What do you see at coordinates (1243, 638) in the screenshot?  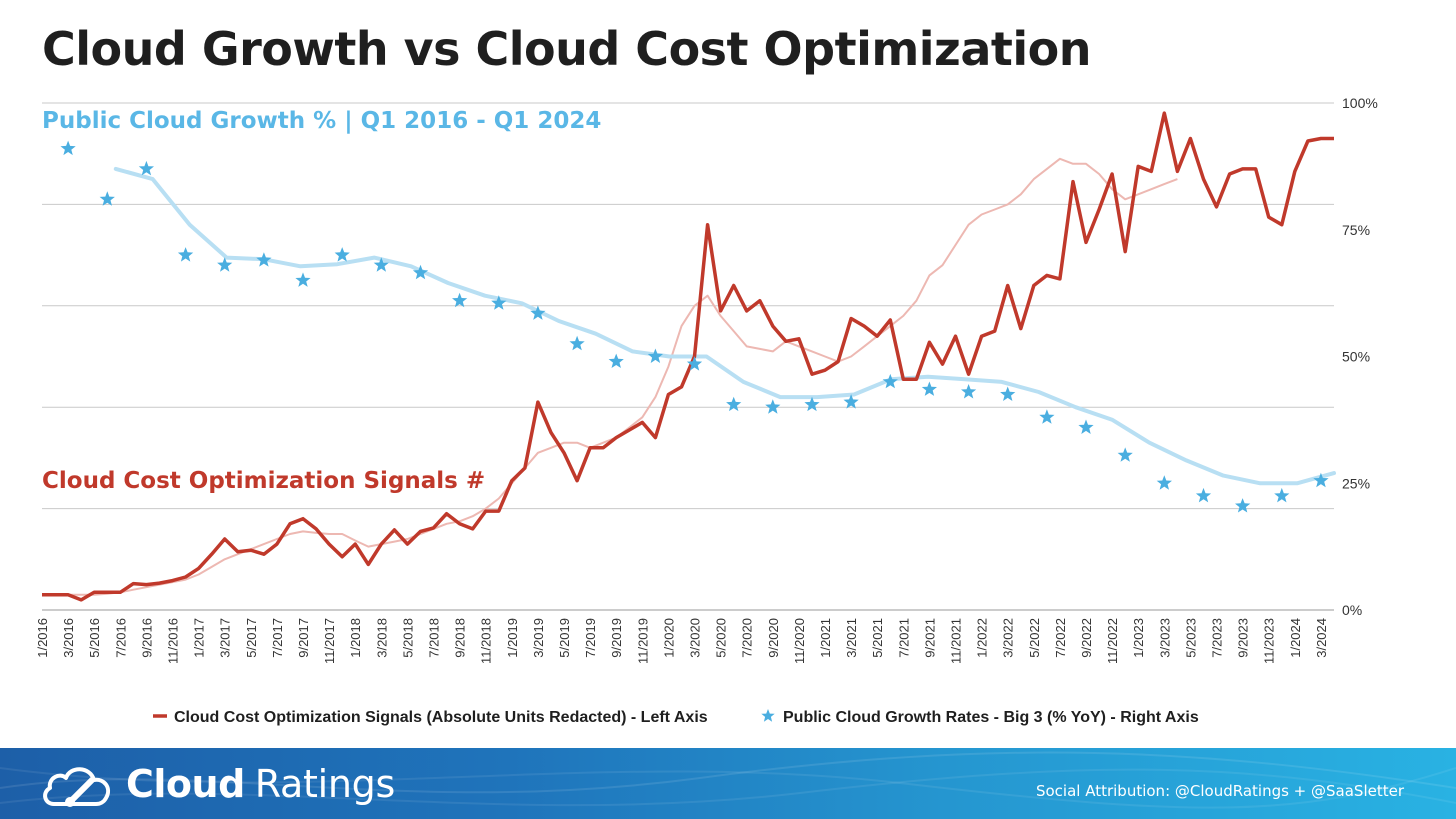 I see `x-tick-label: 9/2023` at bounding box center [1243, 638].